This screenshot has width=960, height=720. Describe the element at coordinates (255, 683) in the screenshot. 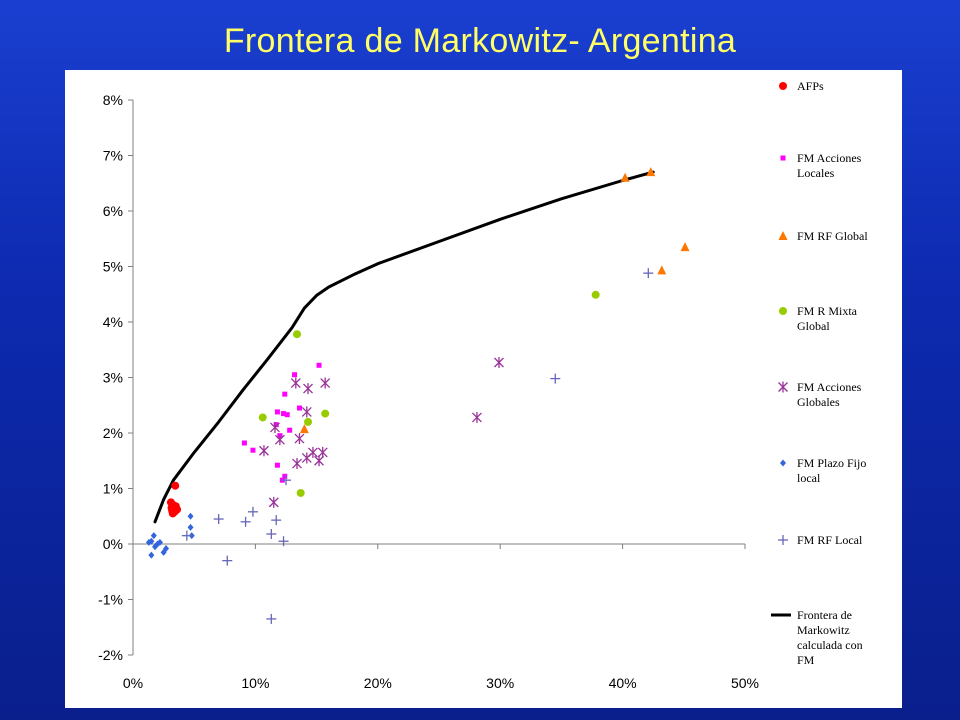

I see `x-tick-label: 10%` at that location.